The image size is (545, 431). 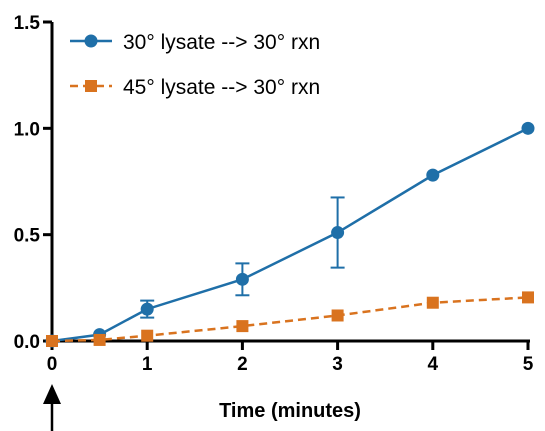 I want to click on legend-item: 30° lysate --> 30° rxn, so click(x=195, y=42).